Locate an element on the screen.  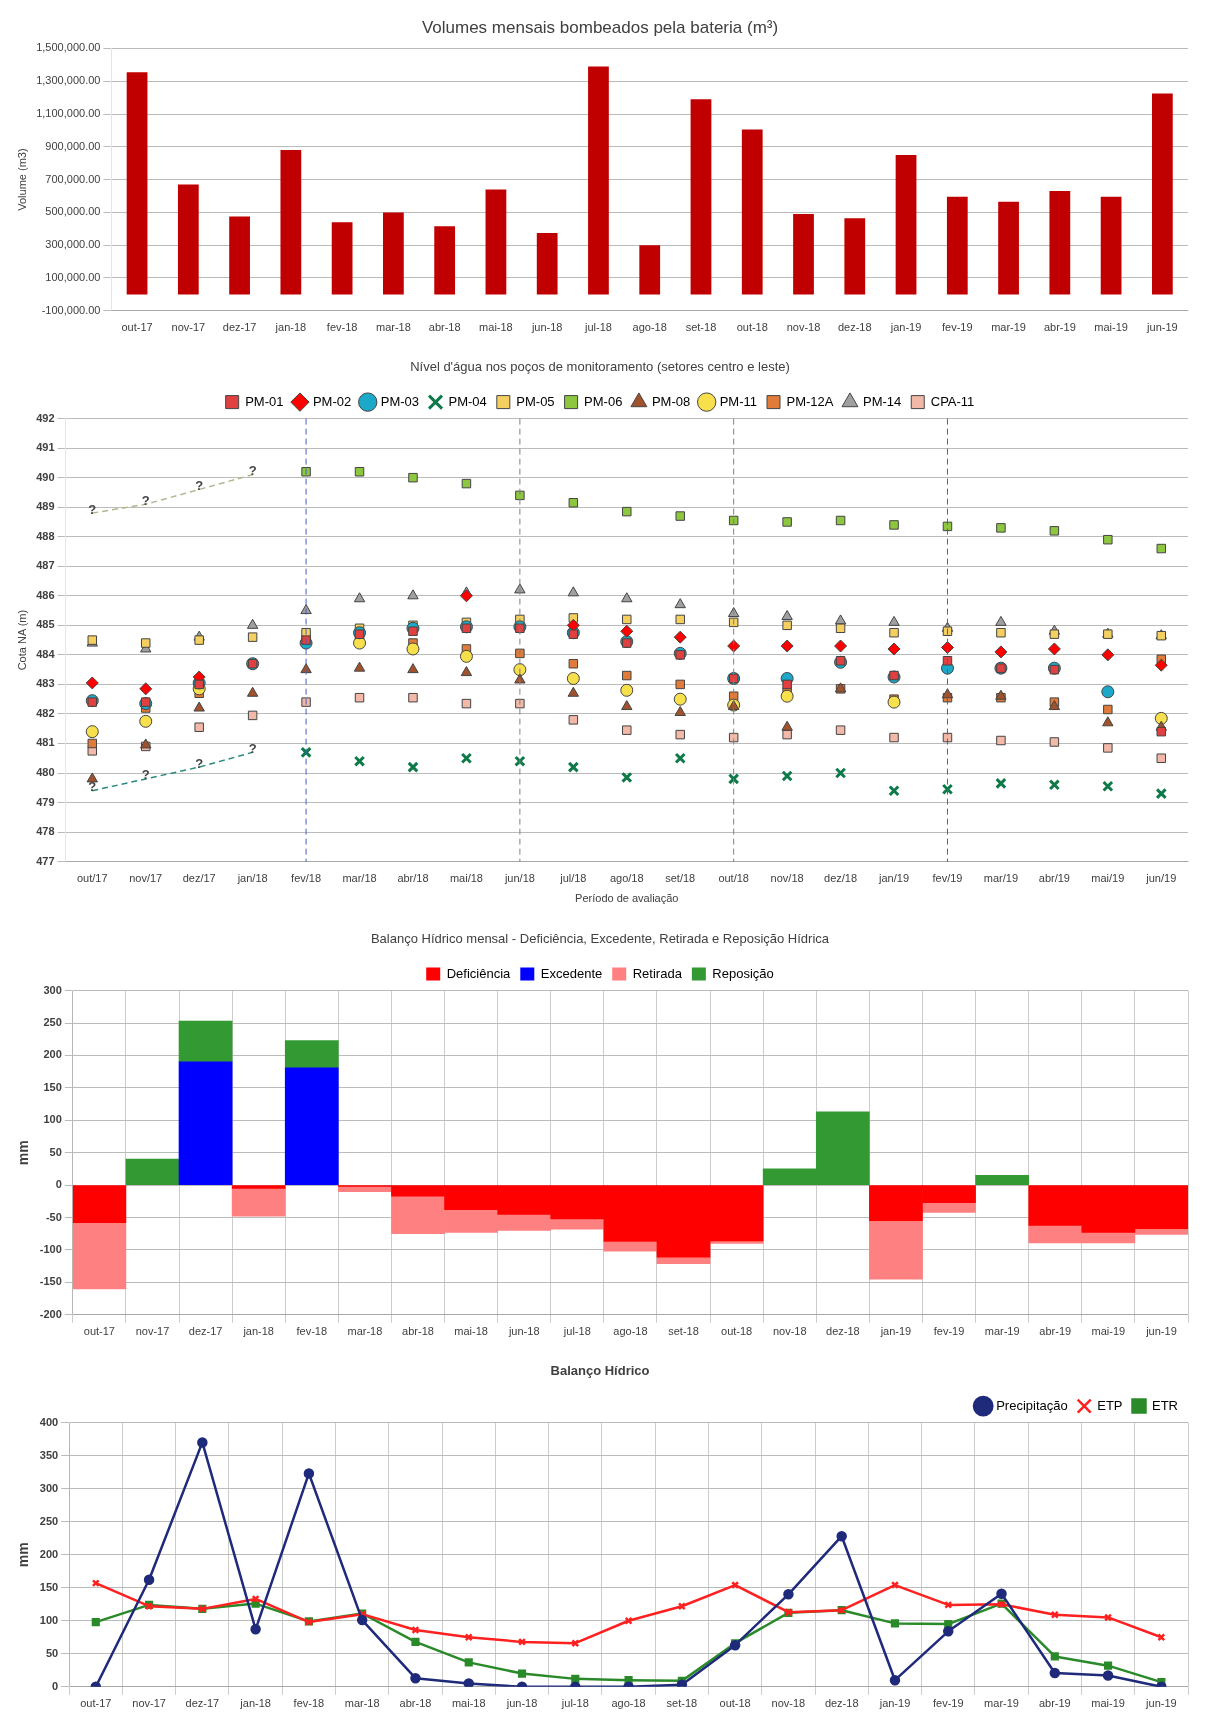
x-tick-label: jan/18 is located at coordinates (252, 878).